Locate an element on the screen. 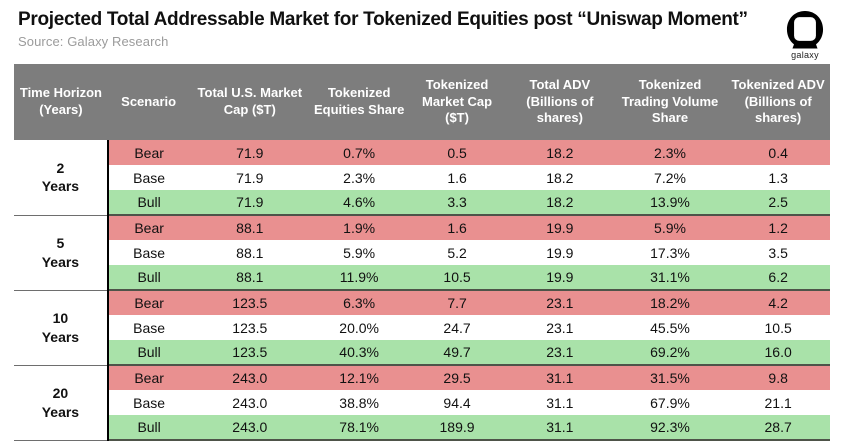 Image resolution: width=844 pixels, height=442 pixels. value-cell: 13.9% is located at coordinates (670, 203).